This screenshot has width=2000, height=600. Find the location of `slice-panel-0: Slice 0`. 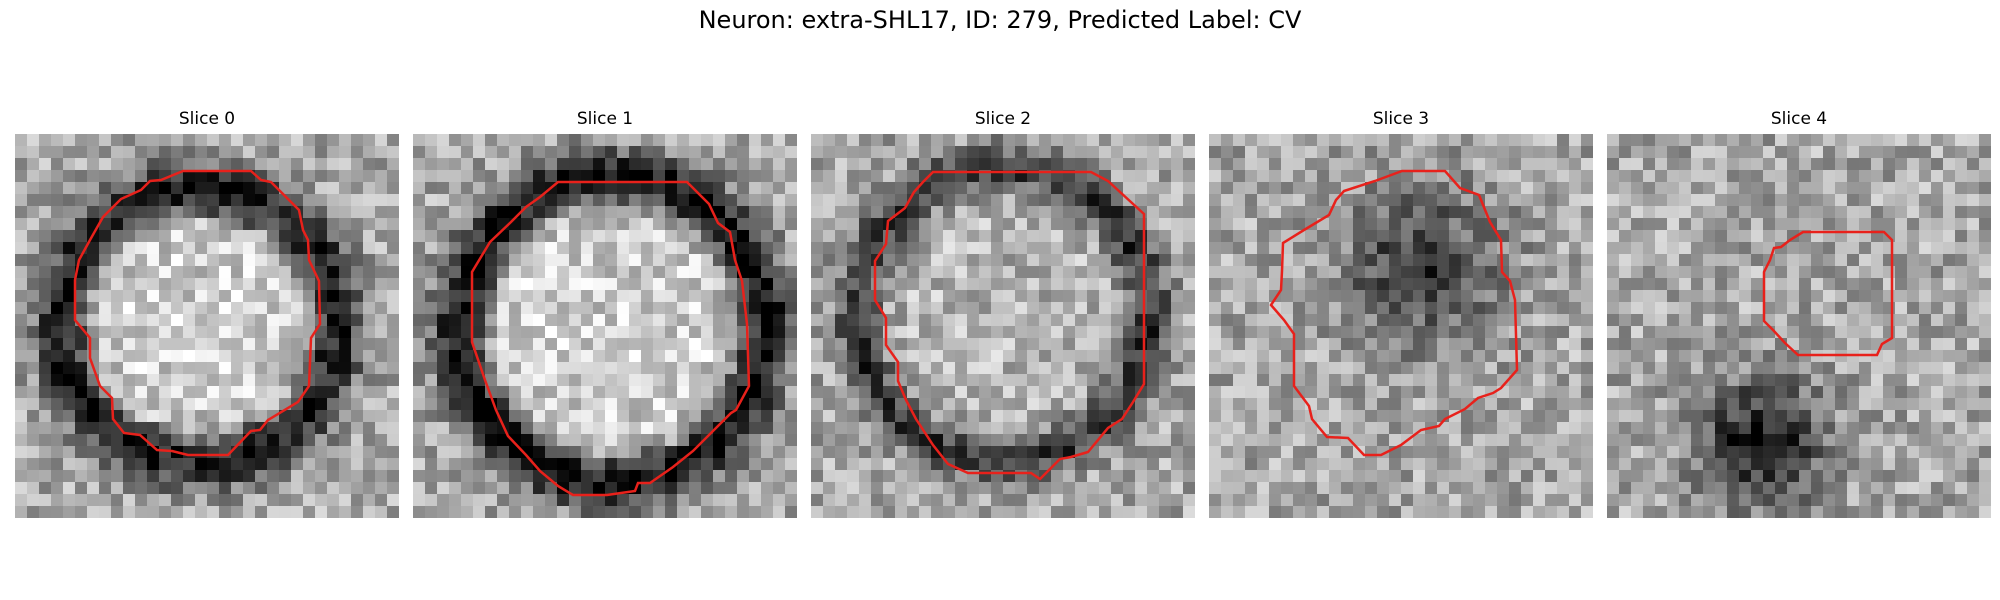

slice-panel-0: Slice 0 is located at coordinates (207, 313).